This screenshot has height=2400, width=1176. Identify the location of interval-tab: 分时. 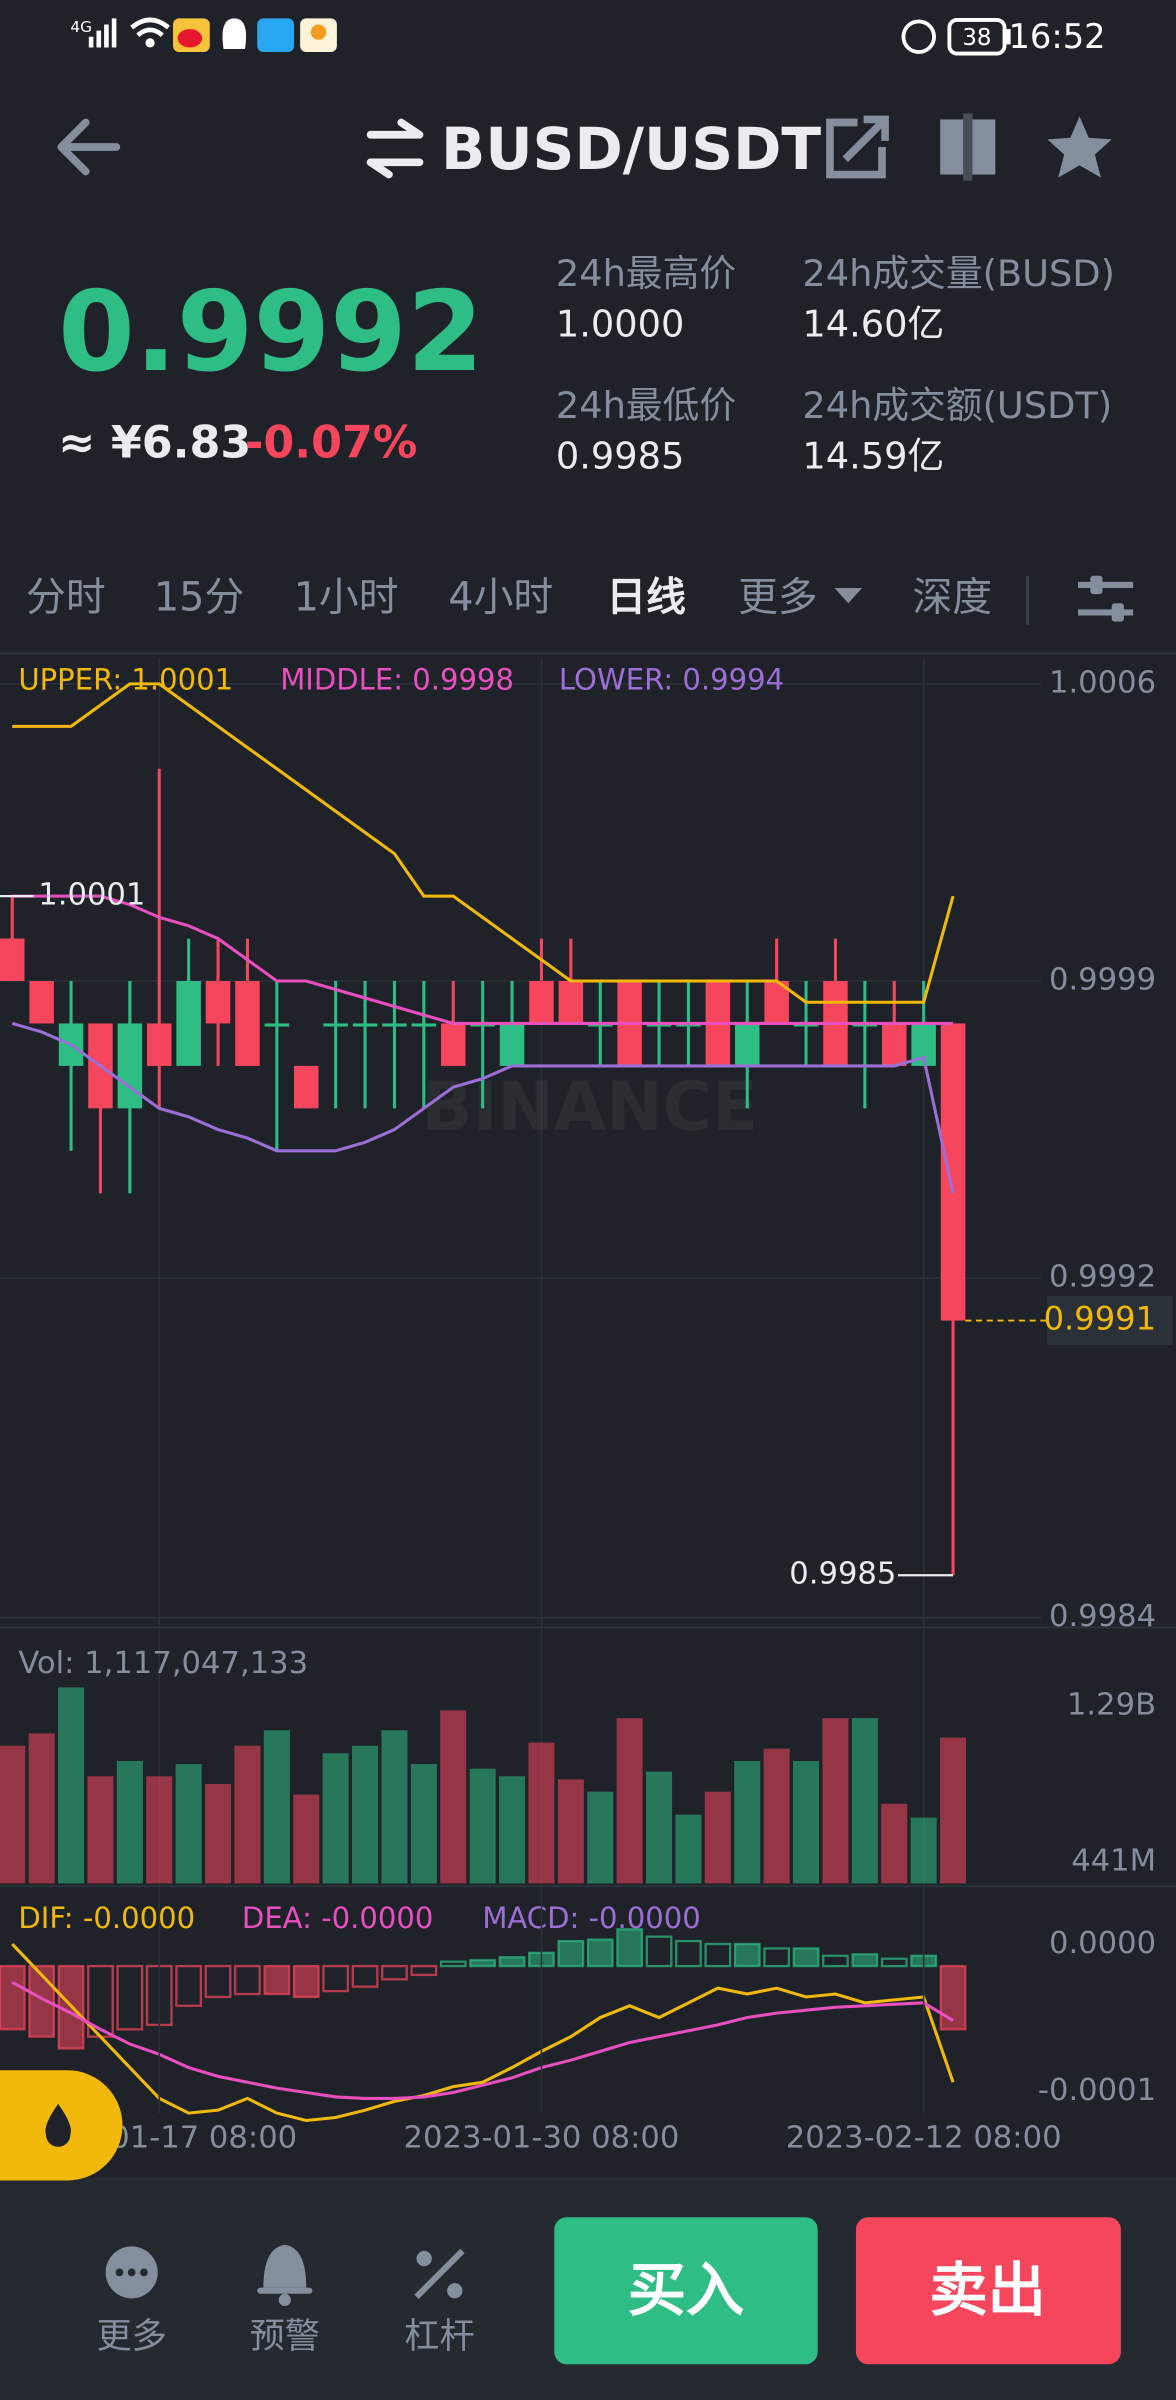
(66, 598).